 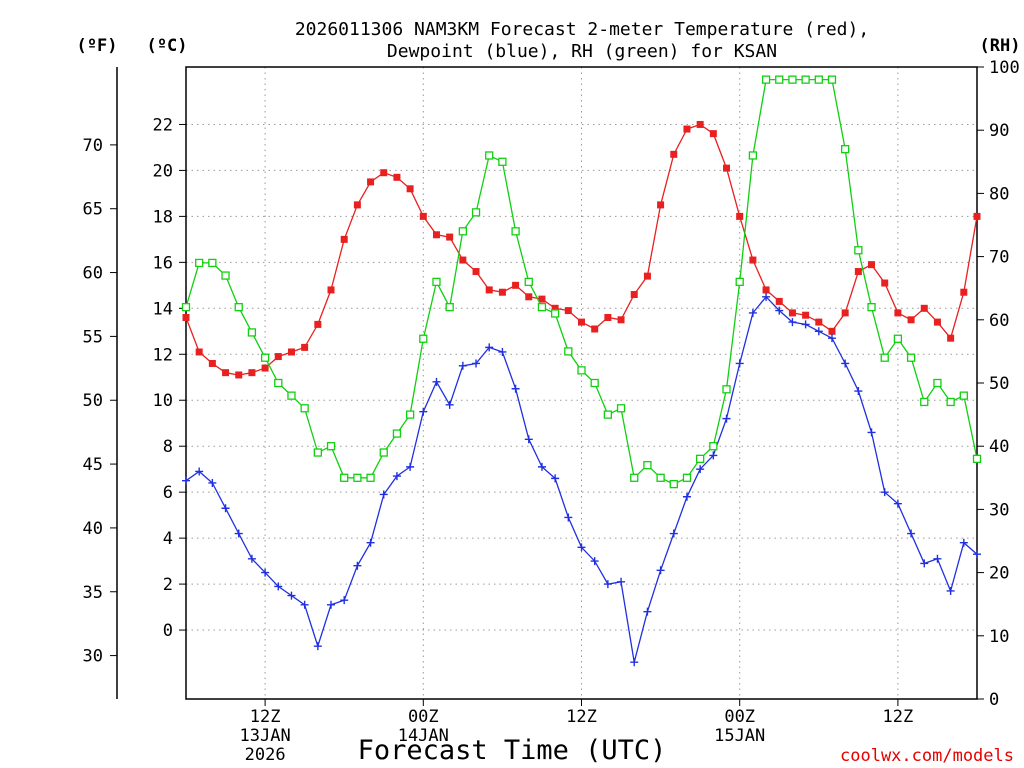 What do you see at coordinates (739, 736) in the screenshot?
I see `time-tick-date: 15JAN` at bounding box center [739, 736].